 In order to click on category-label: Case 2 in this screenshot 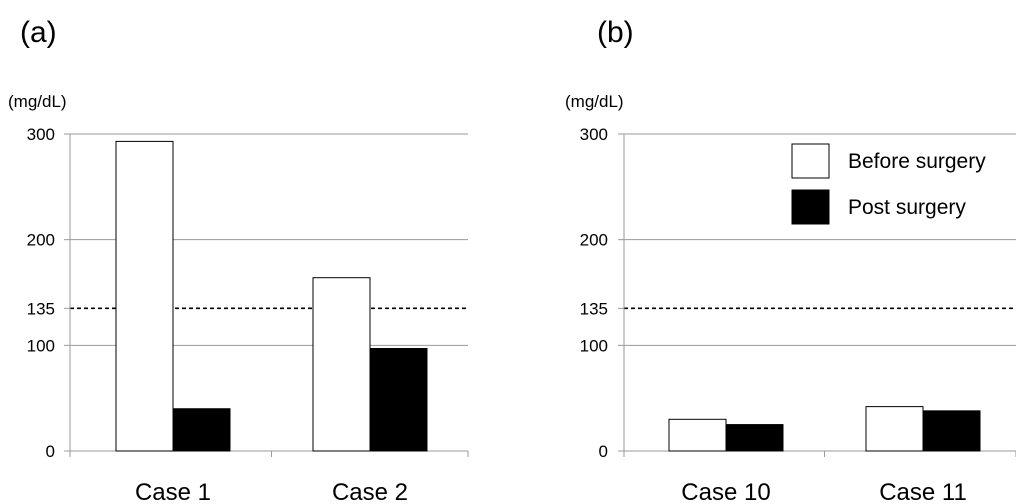, I will do `click(370, 491)`.